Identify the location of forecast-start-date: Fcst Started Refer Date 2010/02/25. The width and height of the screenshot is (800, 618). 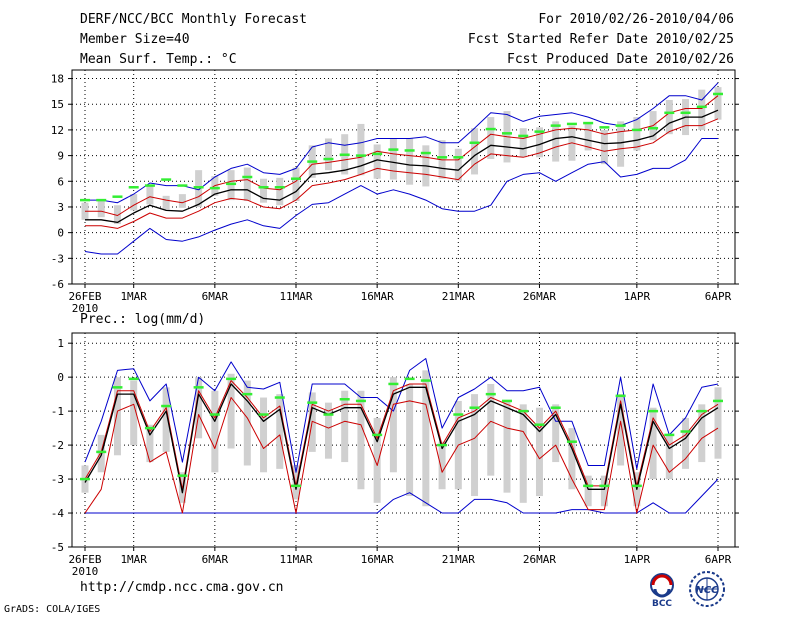
(600, 39).